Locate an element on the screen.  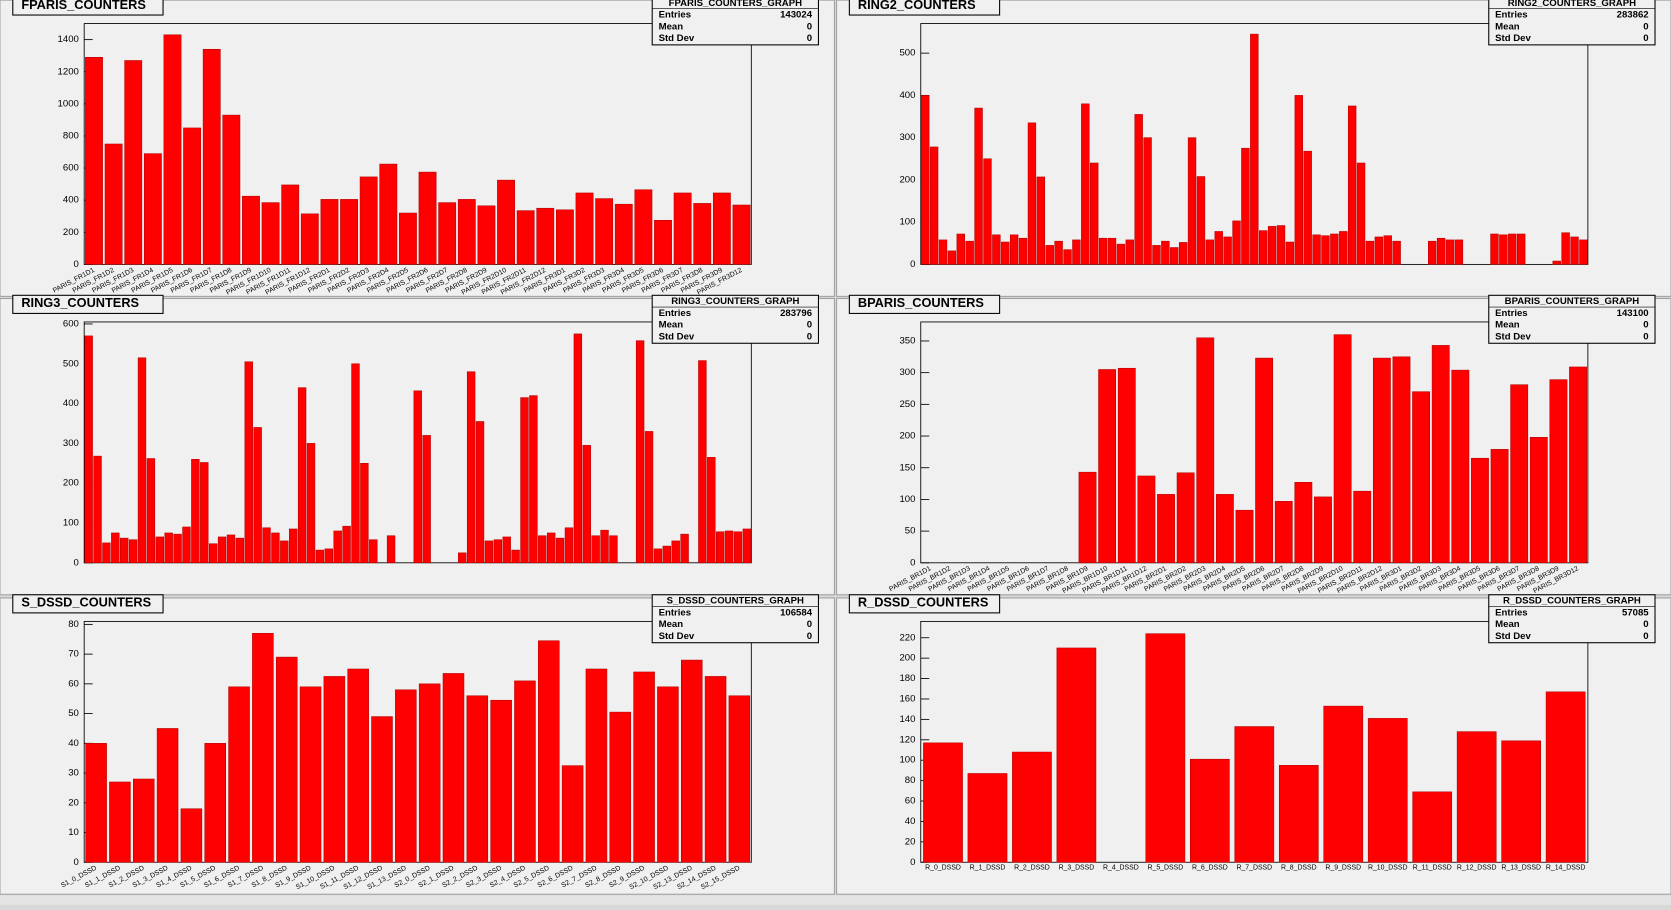
stats-value: 57085 is located at coordinates (1635, 612).